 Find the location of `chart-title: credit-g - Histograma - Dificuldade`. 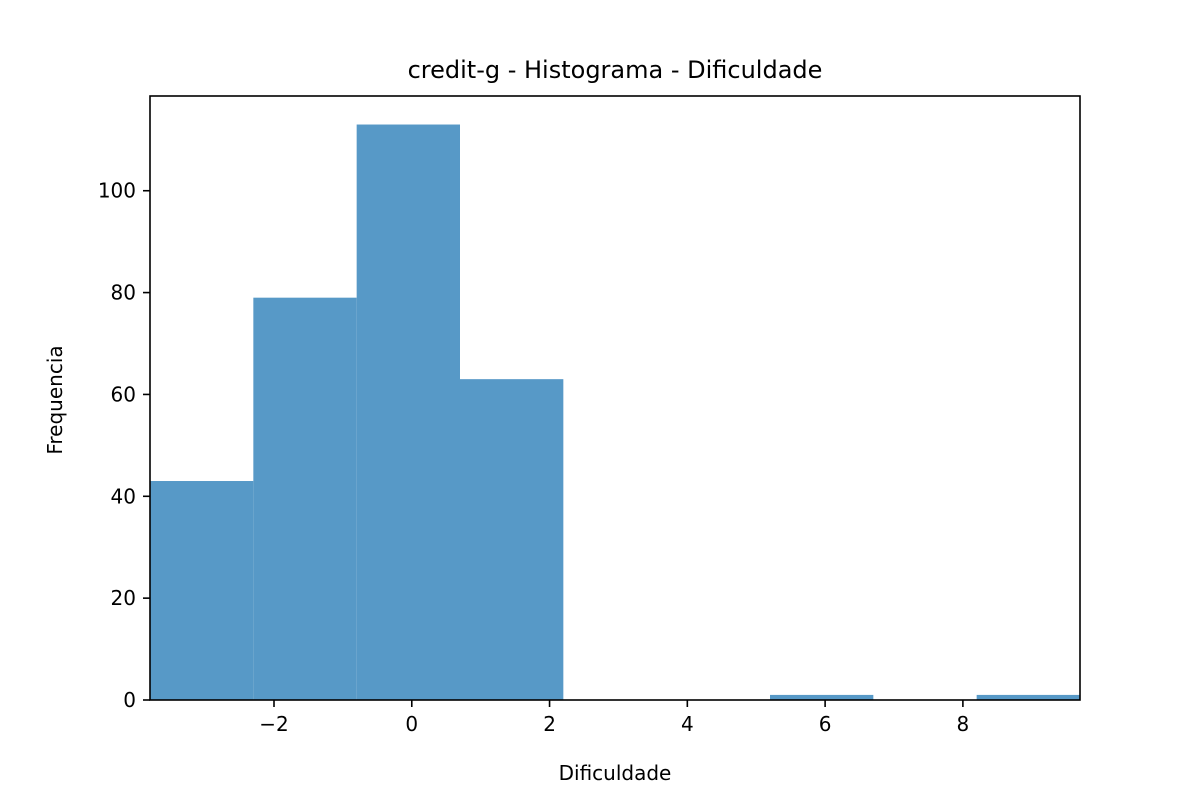

chart-title: credit-g - Histograma - Dificuldade is located at coordinates (615, 70).